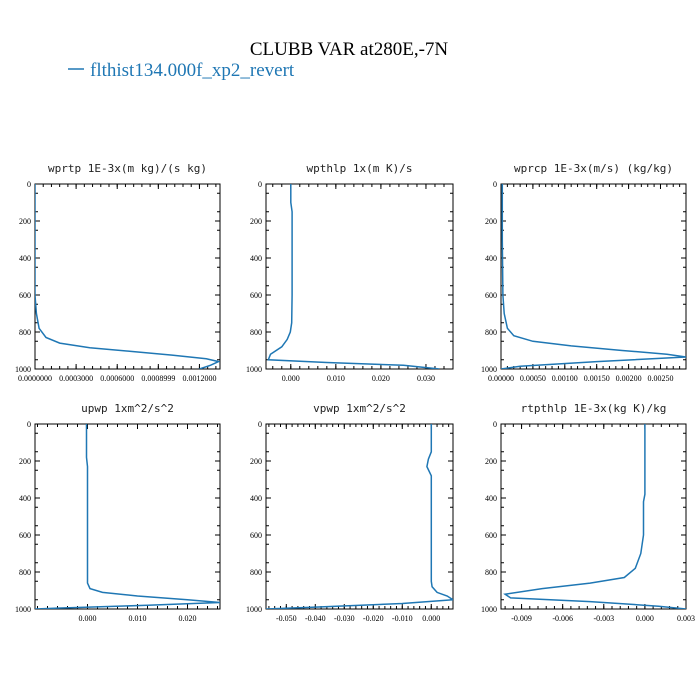  What do you see at coordinates (402, 618) in the screenshot?
I see `x-tick-label: -0.010` at bounding box center [402, 618].